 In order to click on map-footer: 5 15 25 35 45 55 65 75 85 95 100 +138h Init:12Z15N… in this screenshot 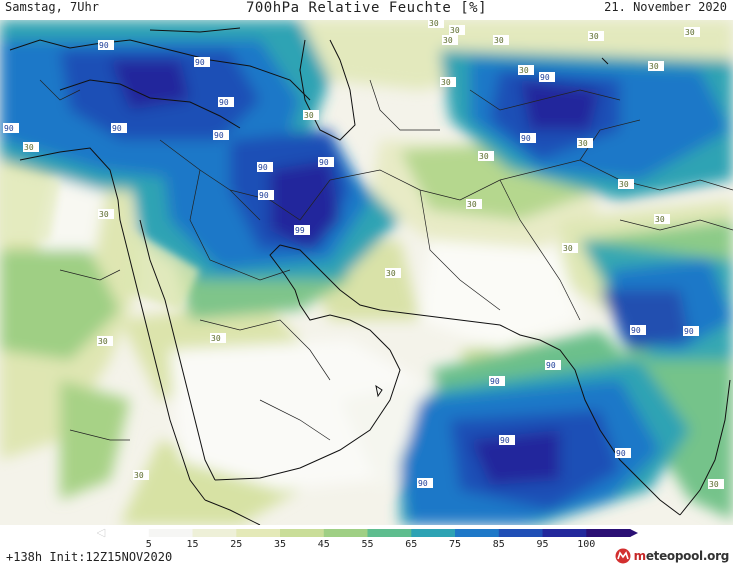, I will do `click(366, 545)`.